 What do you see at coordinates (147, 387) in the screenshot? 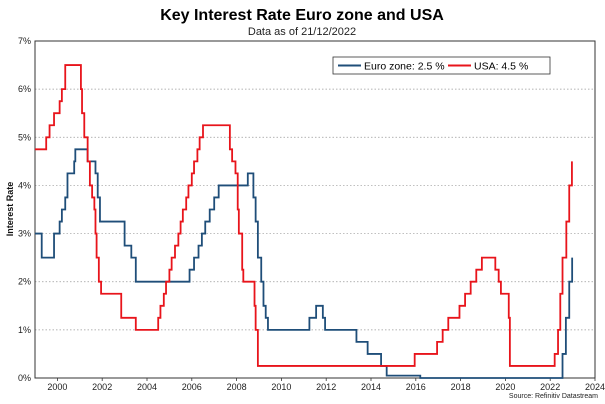
I see `x-tick-label: 2004` at bounding box center [147, 387].